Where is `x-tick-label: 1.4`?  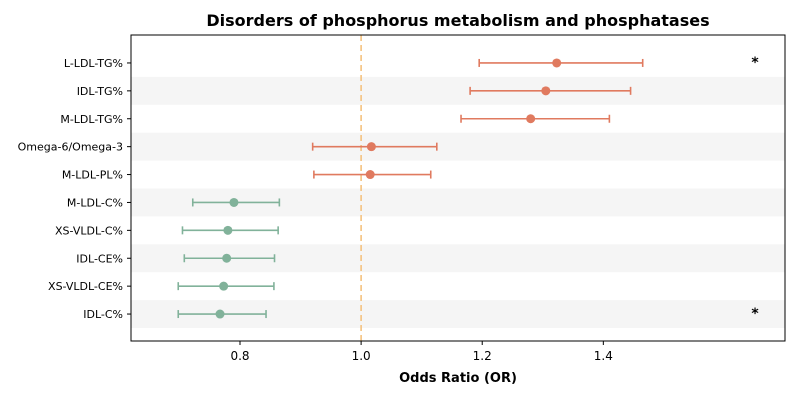
x-tick-label: 1.4 is located at coordinates (603, 356).